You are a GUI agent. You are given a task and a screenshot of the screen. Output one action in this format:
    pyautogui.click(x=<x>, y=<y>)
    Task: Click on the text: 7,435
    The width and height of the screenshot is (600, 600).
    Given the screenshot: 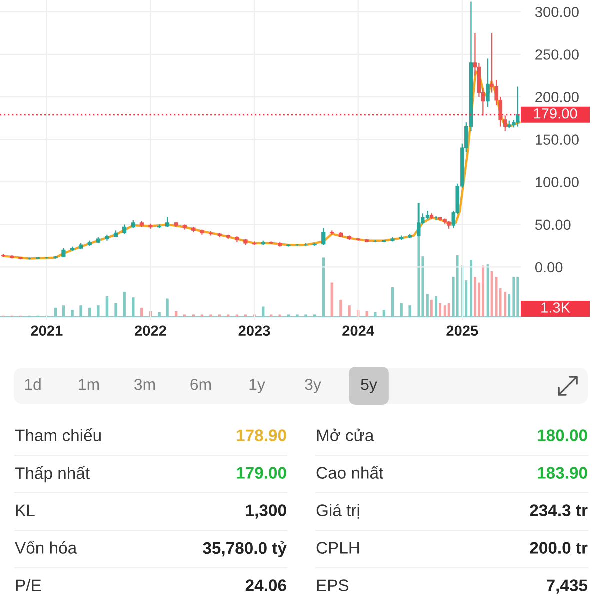 What is the action you would take?
    pyautogui.click(x=567, y=587)
    